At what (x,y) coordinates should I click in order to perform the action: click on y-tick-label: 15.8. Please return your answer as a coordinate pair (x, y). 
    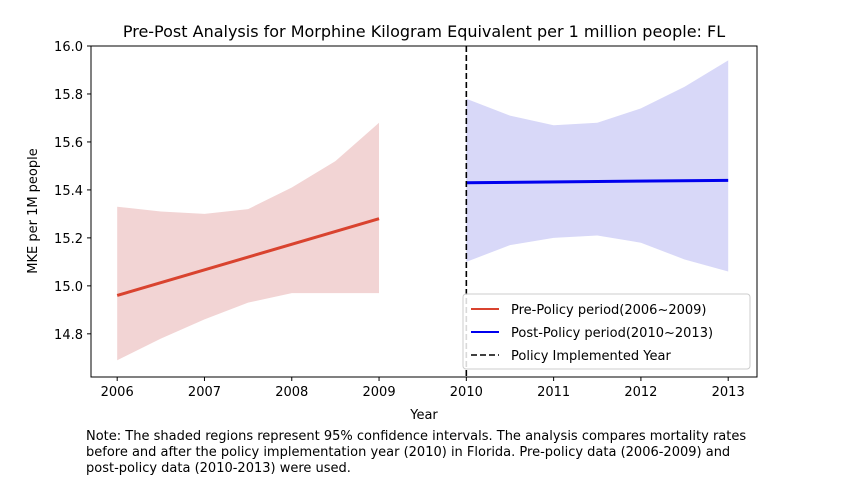
    Looking at the image, I should click on (68, 95).